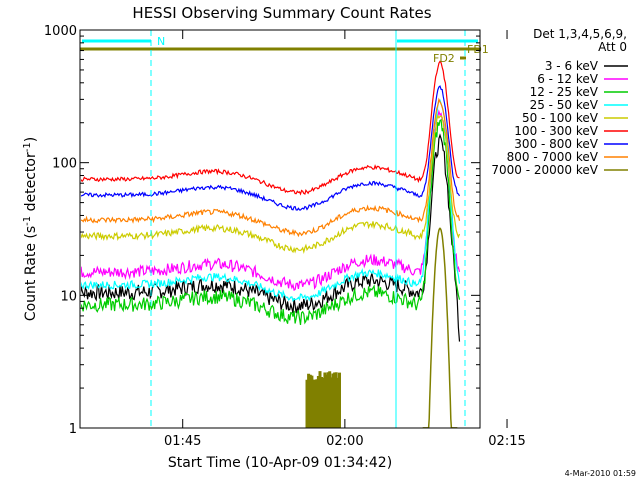 This screenshot has height=480, width=640. Describe the element at coordinates (73, 429) in the screenshot. I see `y-tick-label: 1` at that location.